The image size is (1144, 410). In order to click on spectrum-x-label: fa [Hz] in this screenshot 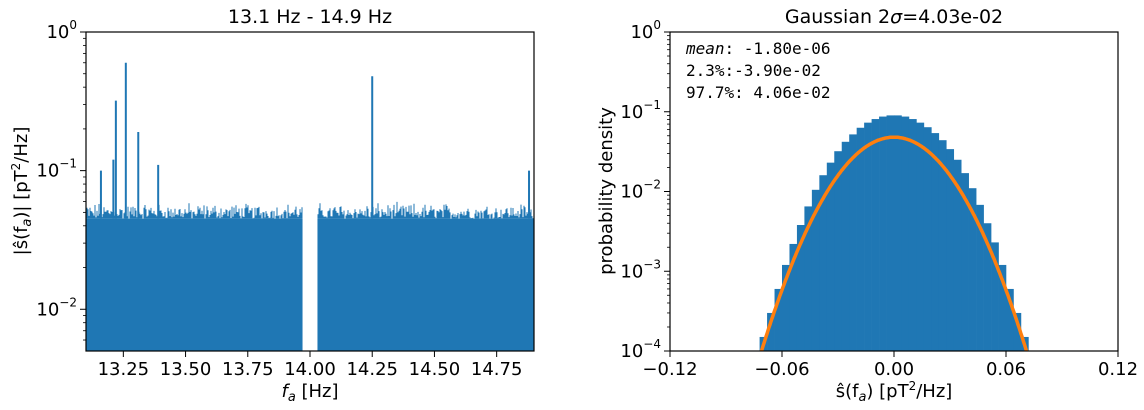, I will do `click(309, 393)`.